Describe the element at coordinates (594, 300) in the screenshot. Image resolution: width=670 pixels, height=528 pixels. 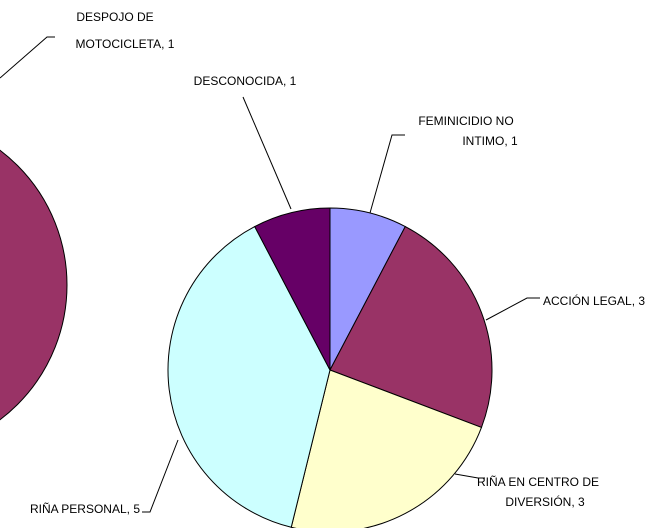
I see `slice-label: ACCIÓN LEGAL, 3` at that location.